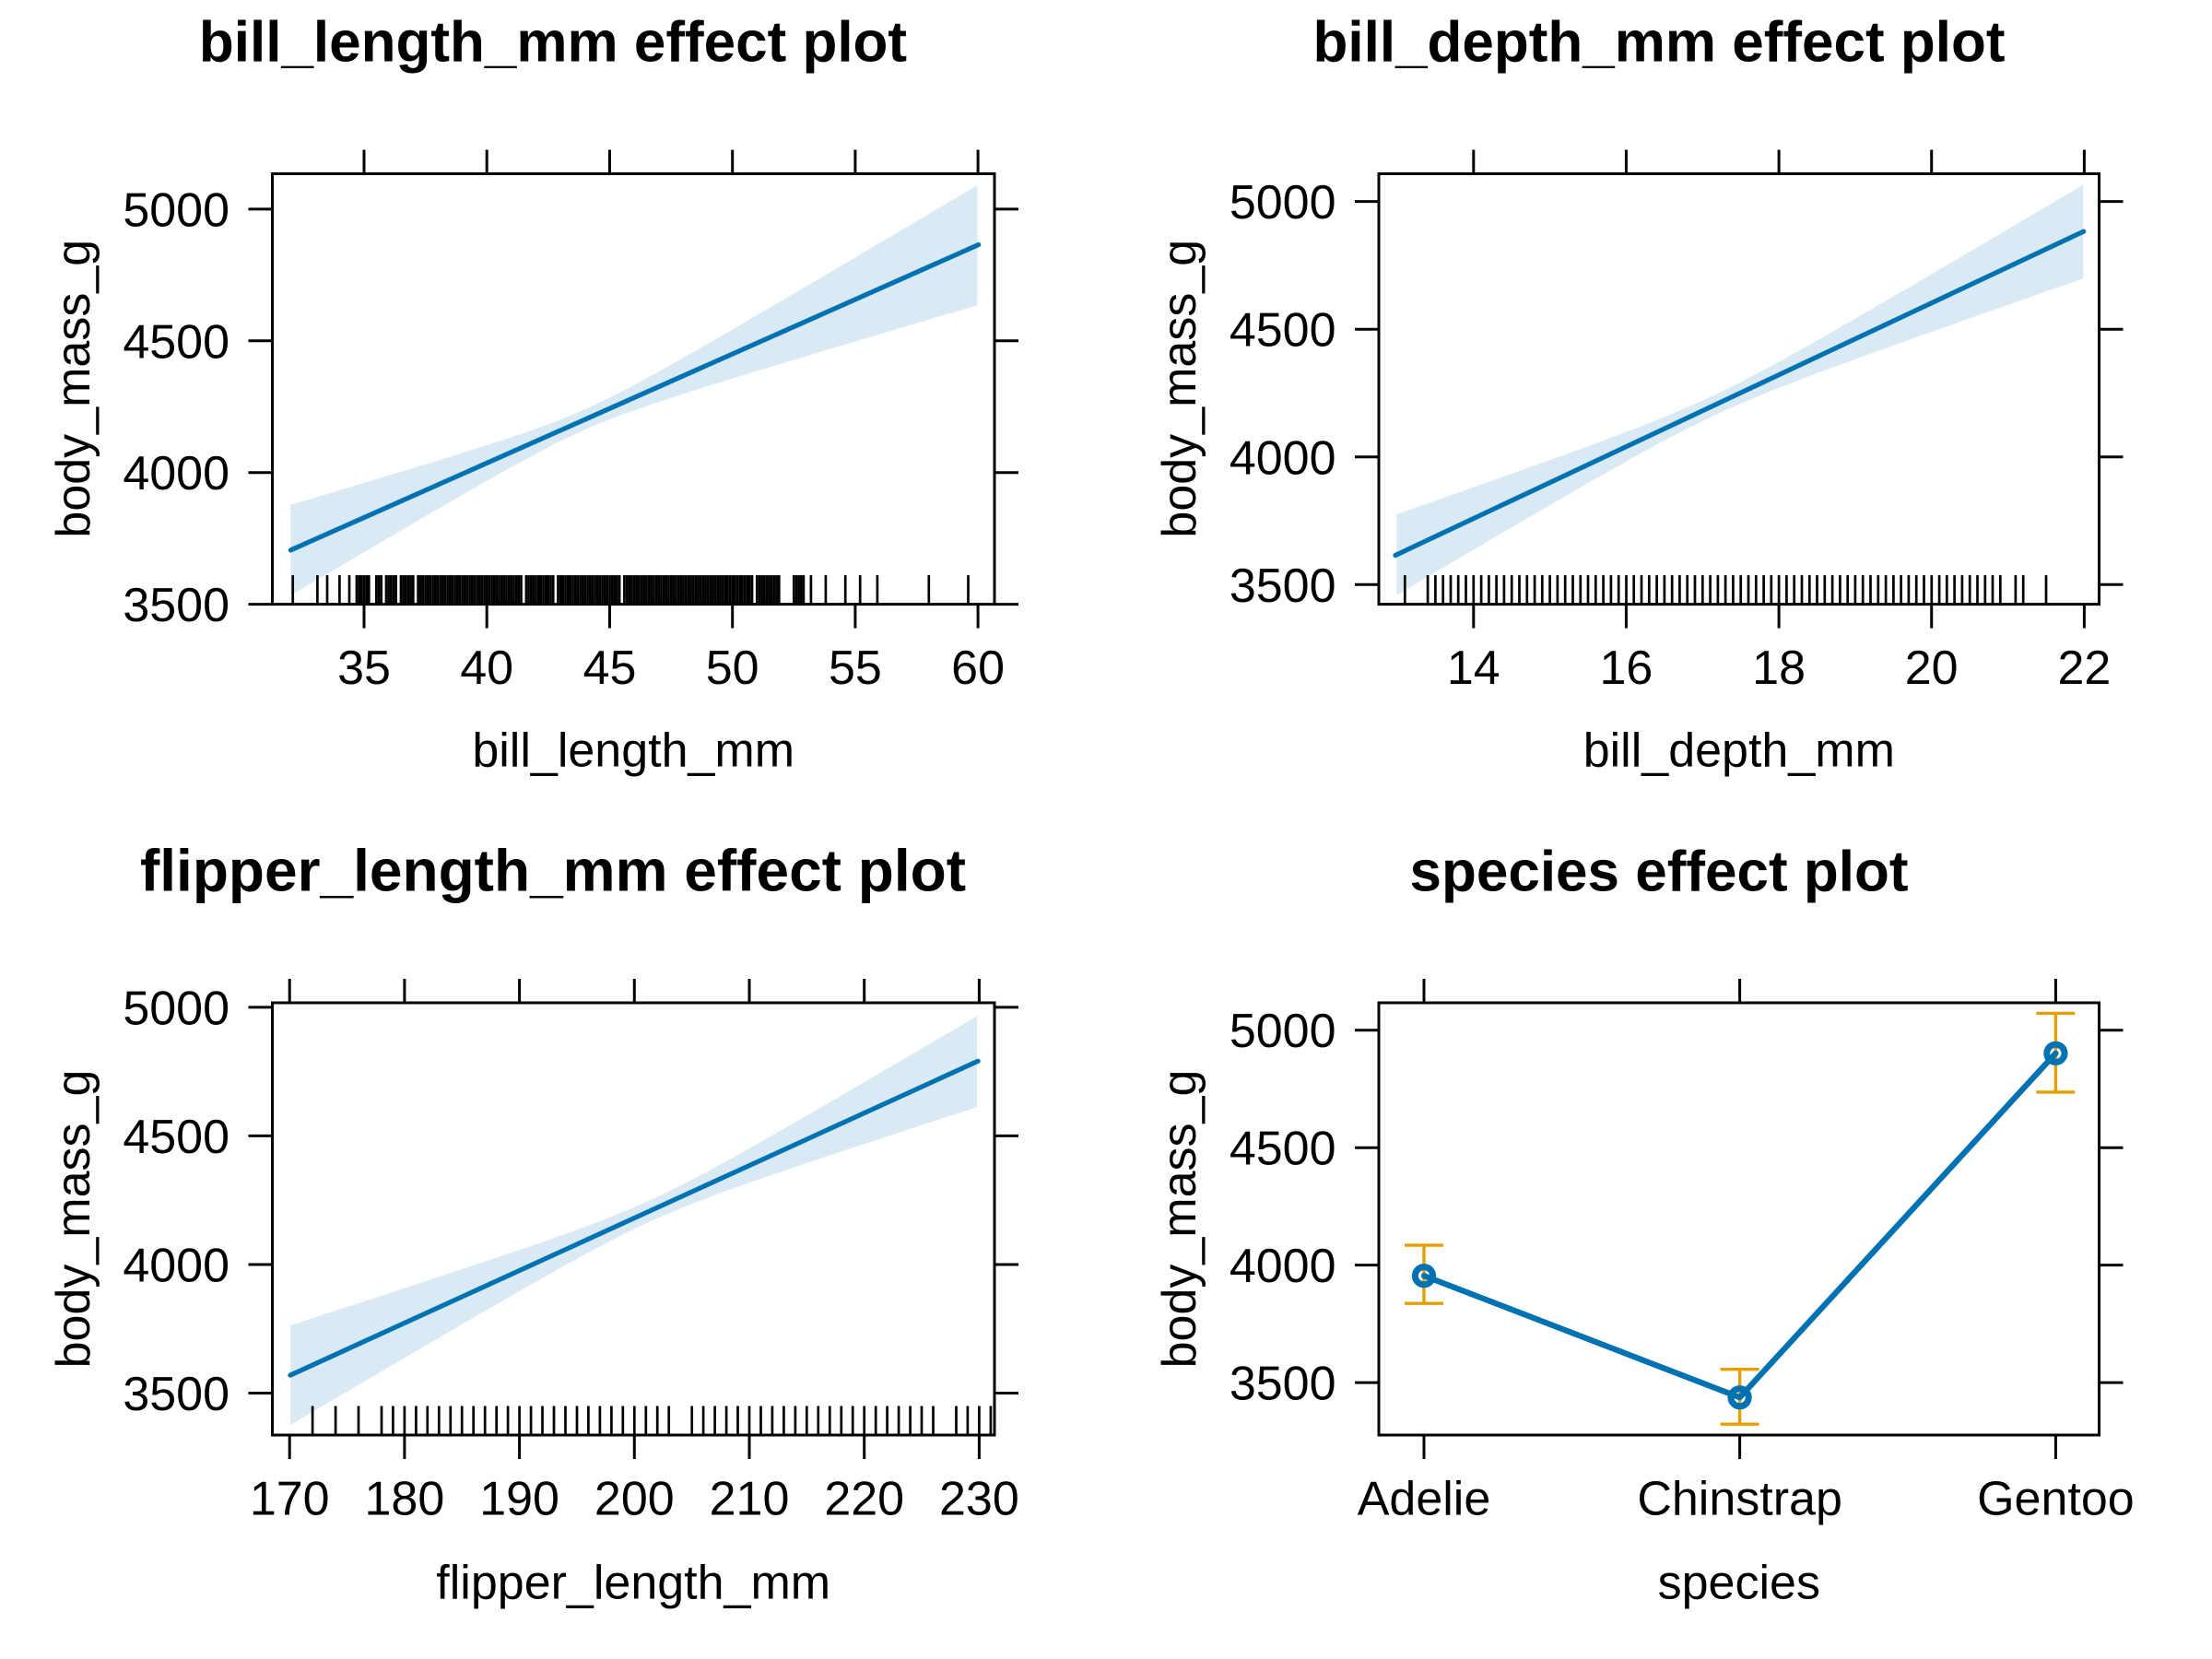 This screenshot has height=1659, width=2212. What do you see at coordinates (553, 871) in the screenshot?
I see `svg-text: flipper_length_mm effect plot` at bounding box center [553, 871].